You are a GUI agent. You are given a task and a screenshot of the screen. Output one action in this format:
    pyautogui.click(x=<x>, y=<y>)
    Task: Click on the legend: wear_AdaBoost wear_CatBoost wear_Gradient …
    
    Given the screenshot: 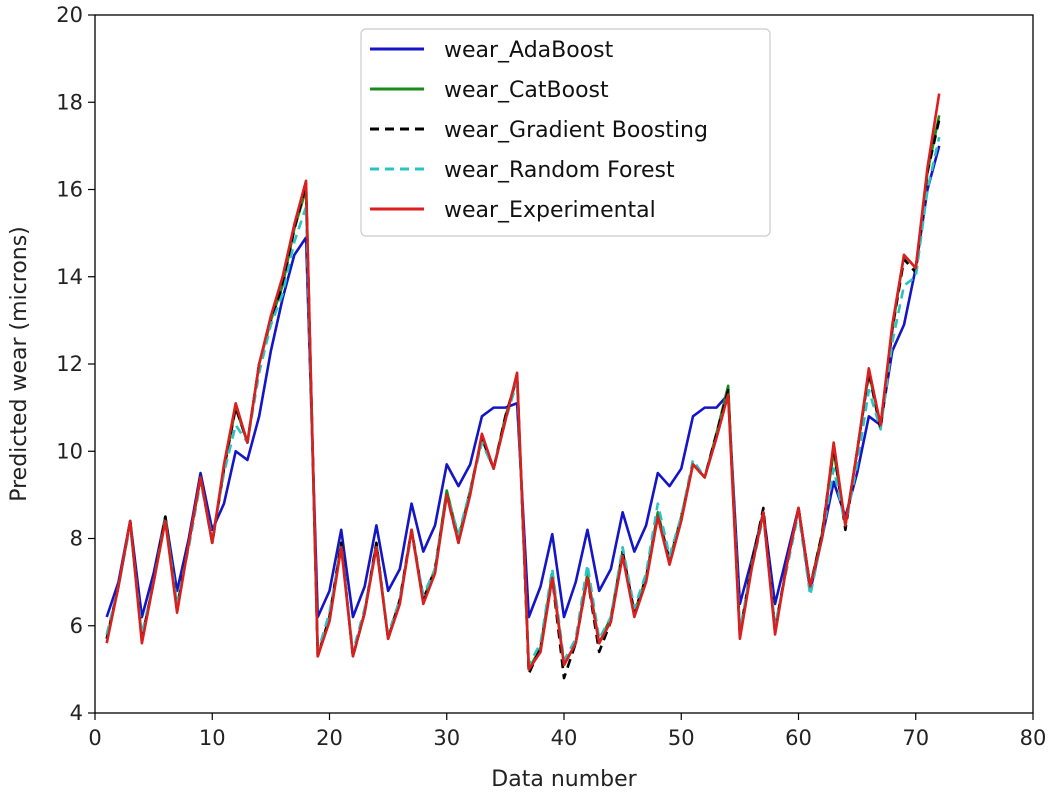 What is the action you would take?
    pyautogui.click(x=565, y=132)
    